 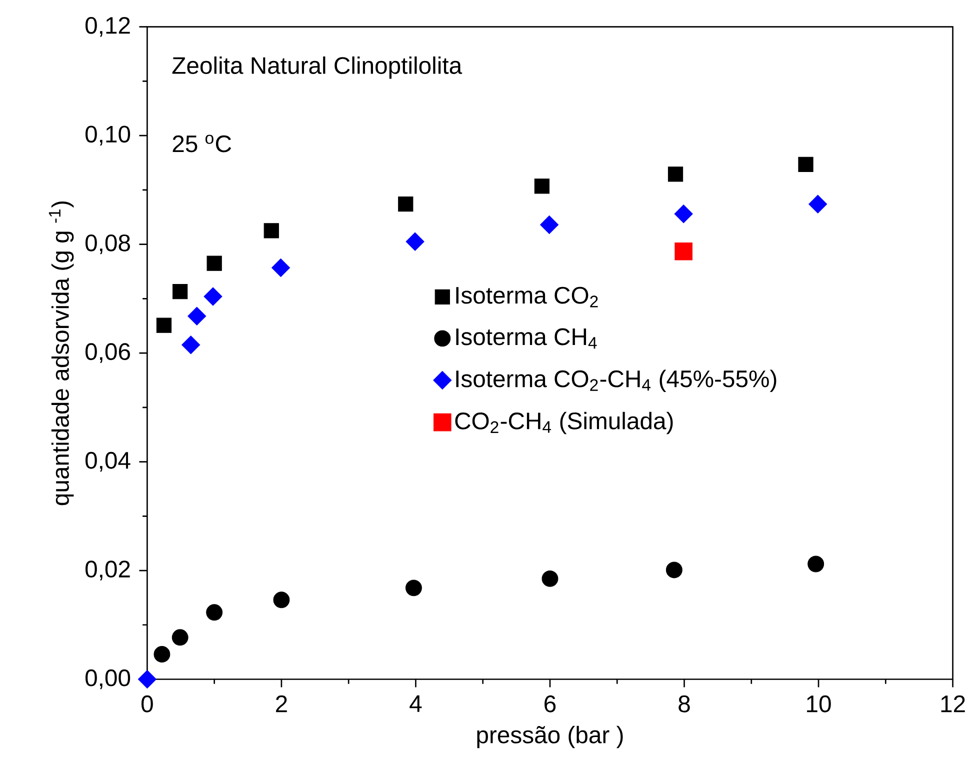 What do you see at coordinates (317, 67) in the screenshot?
I see `annotation: Zeolita Natural Clinoptilolita` at bounding box center [317, 67].